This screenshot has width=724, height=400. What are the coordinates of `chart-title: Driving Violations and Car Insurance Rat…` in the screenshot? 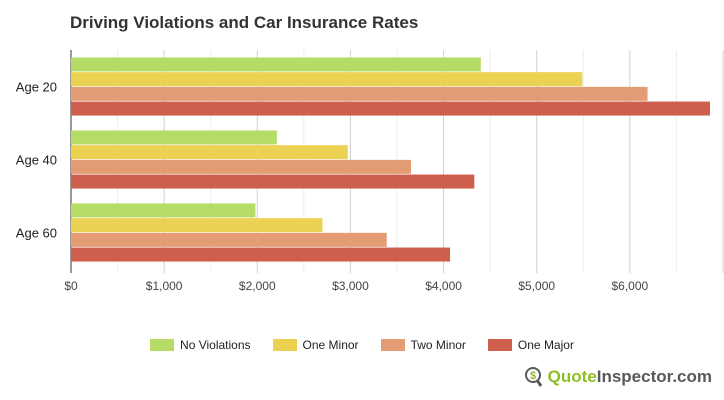 It's located at (244, 22).